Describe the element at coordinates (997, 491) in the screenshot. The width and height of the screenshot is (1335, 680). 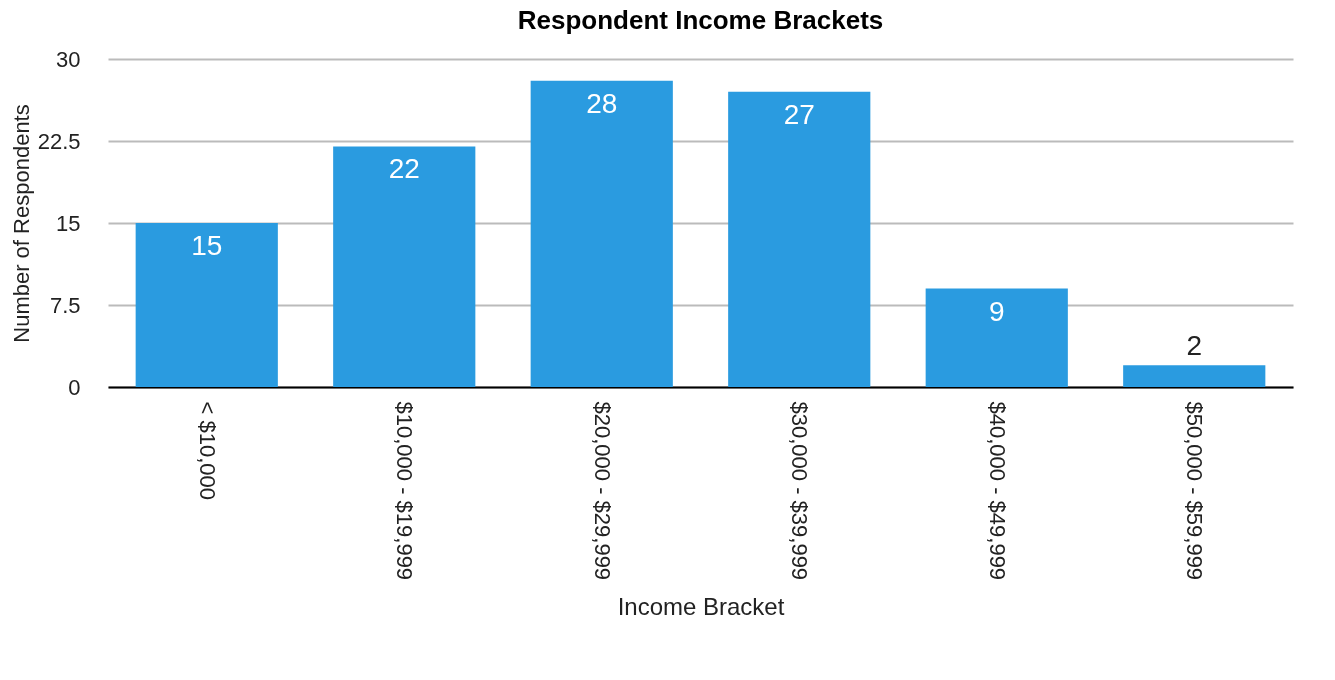
I see `x-tick-label: $40,000 - $49,999` at that location.